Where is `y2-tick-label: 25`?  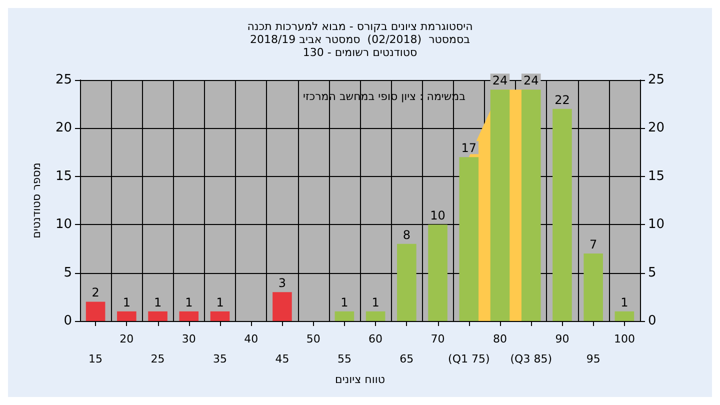 y2-tick-label: 25 is located at coordinates (656, 80).